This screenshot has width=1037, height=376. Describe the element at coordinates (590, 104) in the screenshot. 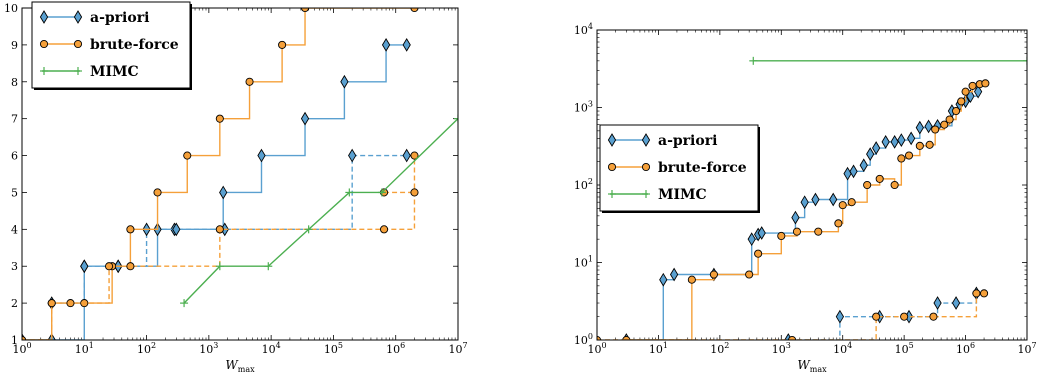

I see `y-tick-label-exponent: 3` at that location.